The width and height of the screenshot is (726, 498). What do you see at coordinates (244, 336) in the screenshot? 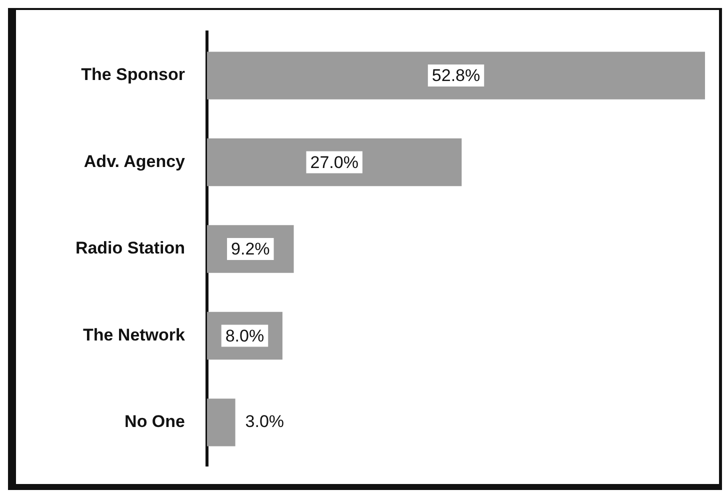
I see `data-label: 8.0%` at bounding box center [244, 336].